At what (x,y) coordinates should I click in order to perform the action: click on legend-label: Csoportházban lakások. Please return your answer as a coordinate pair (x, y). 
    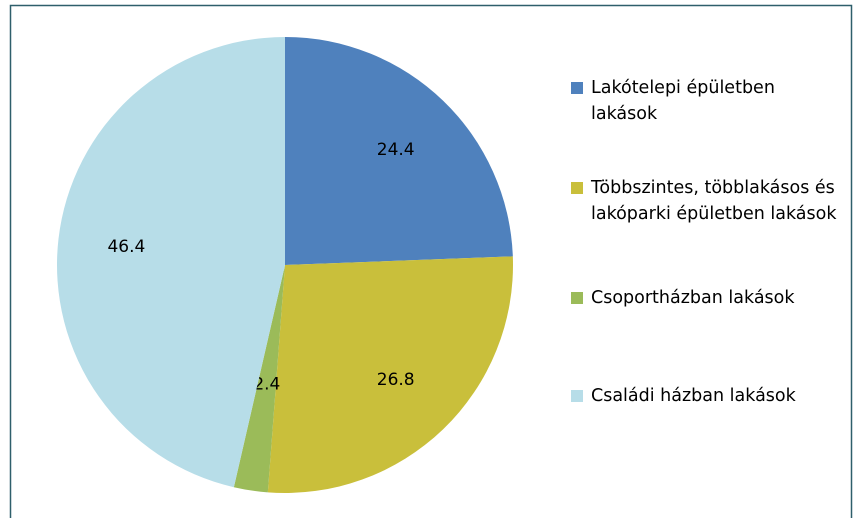
    Looking at the image, I should click on (693, 298).